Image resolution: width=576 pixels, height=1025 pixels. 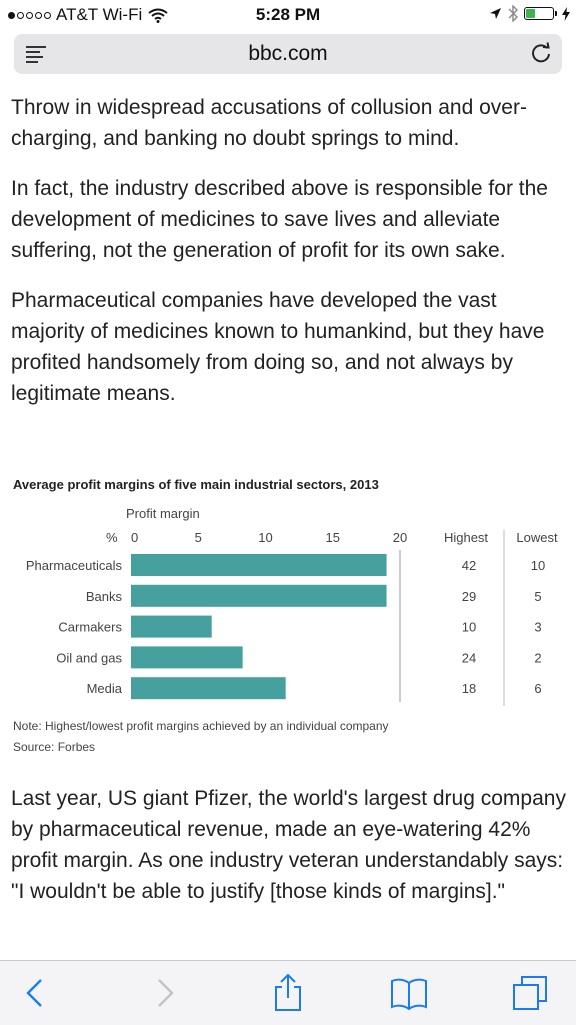 What do you see at coordinates (400, 537) in the screenshot?
I see `x-tick-label: 20` at bounding box center [400, 537].